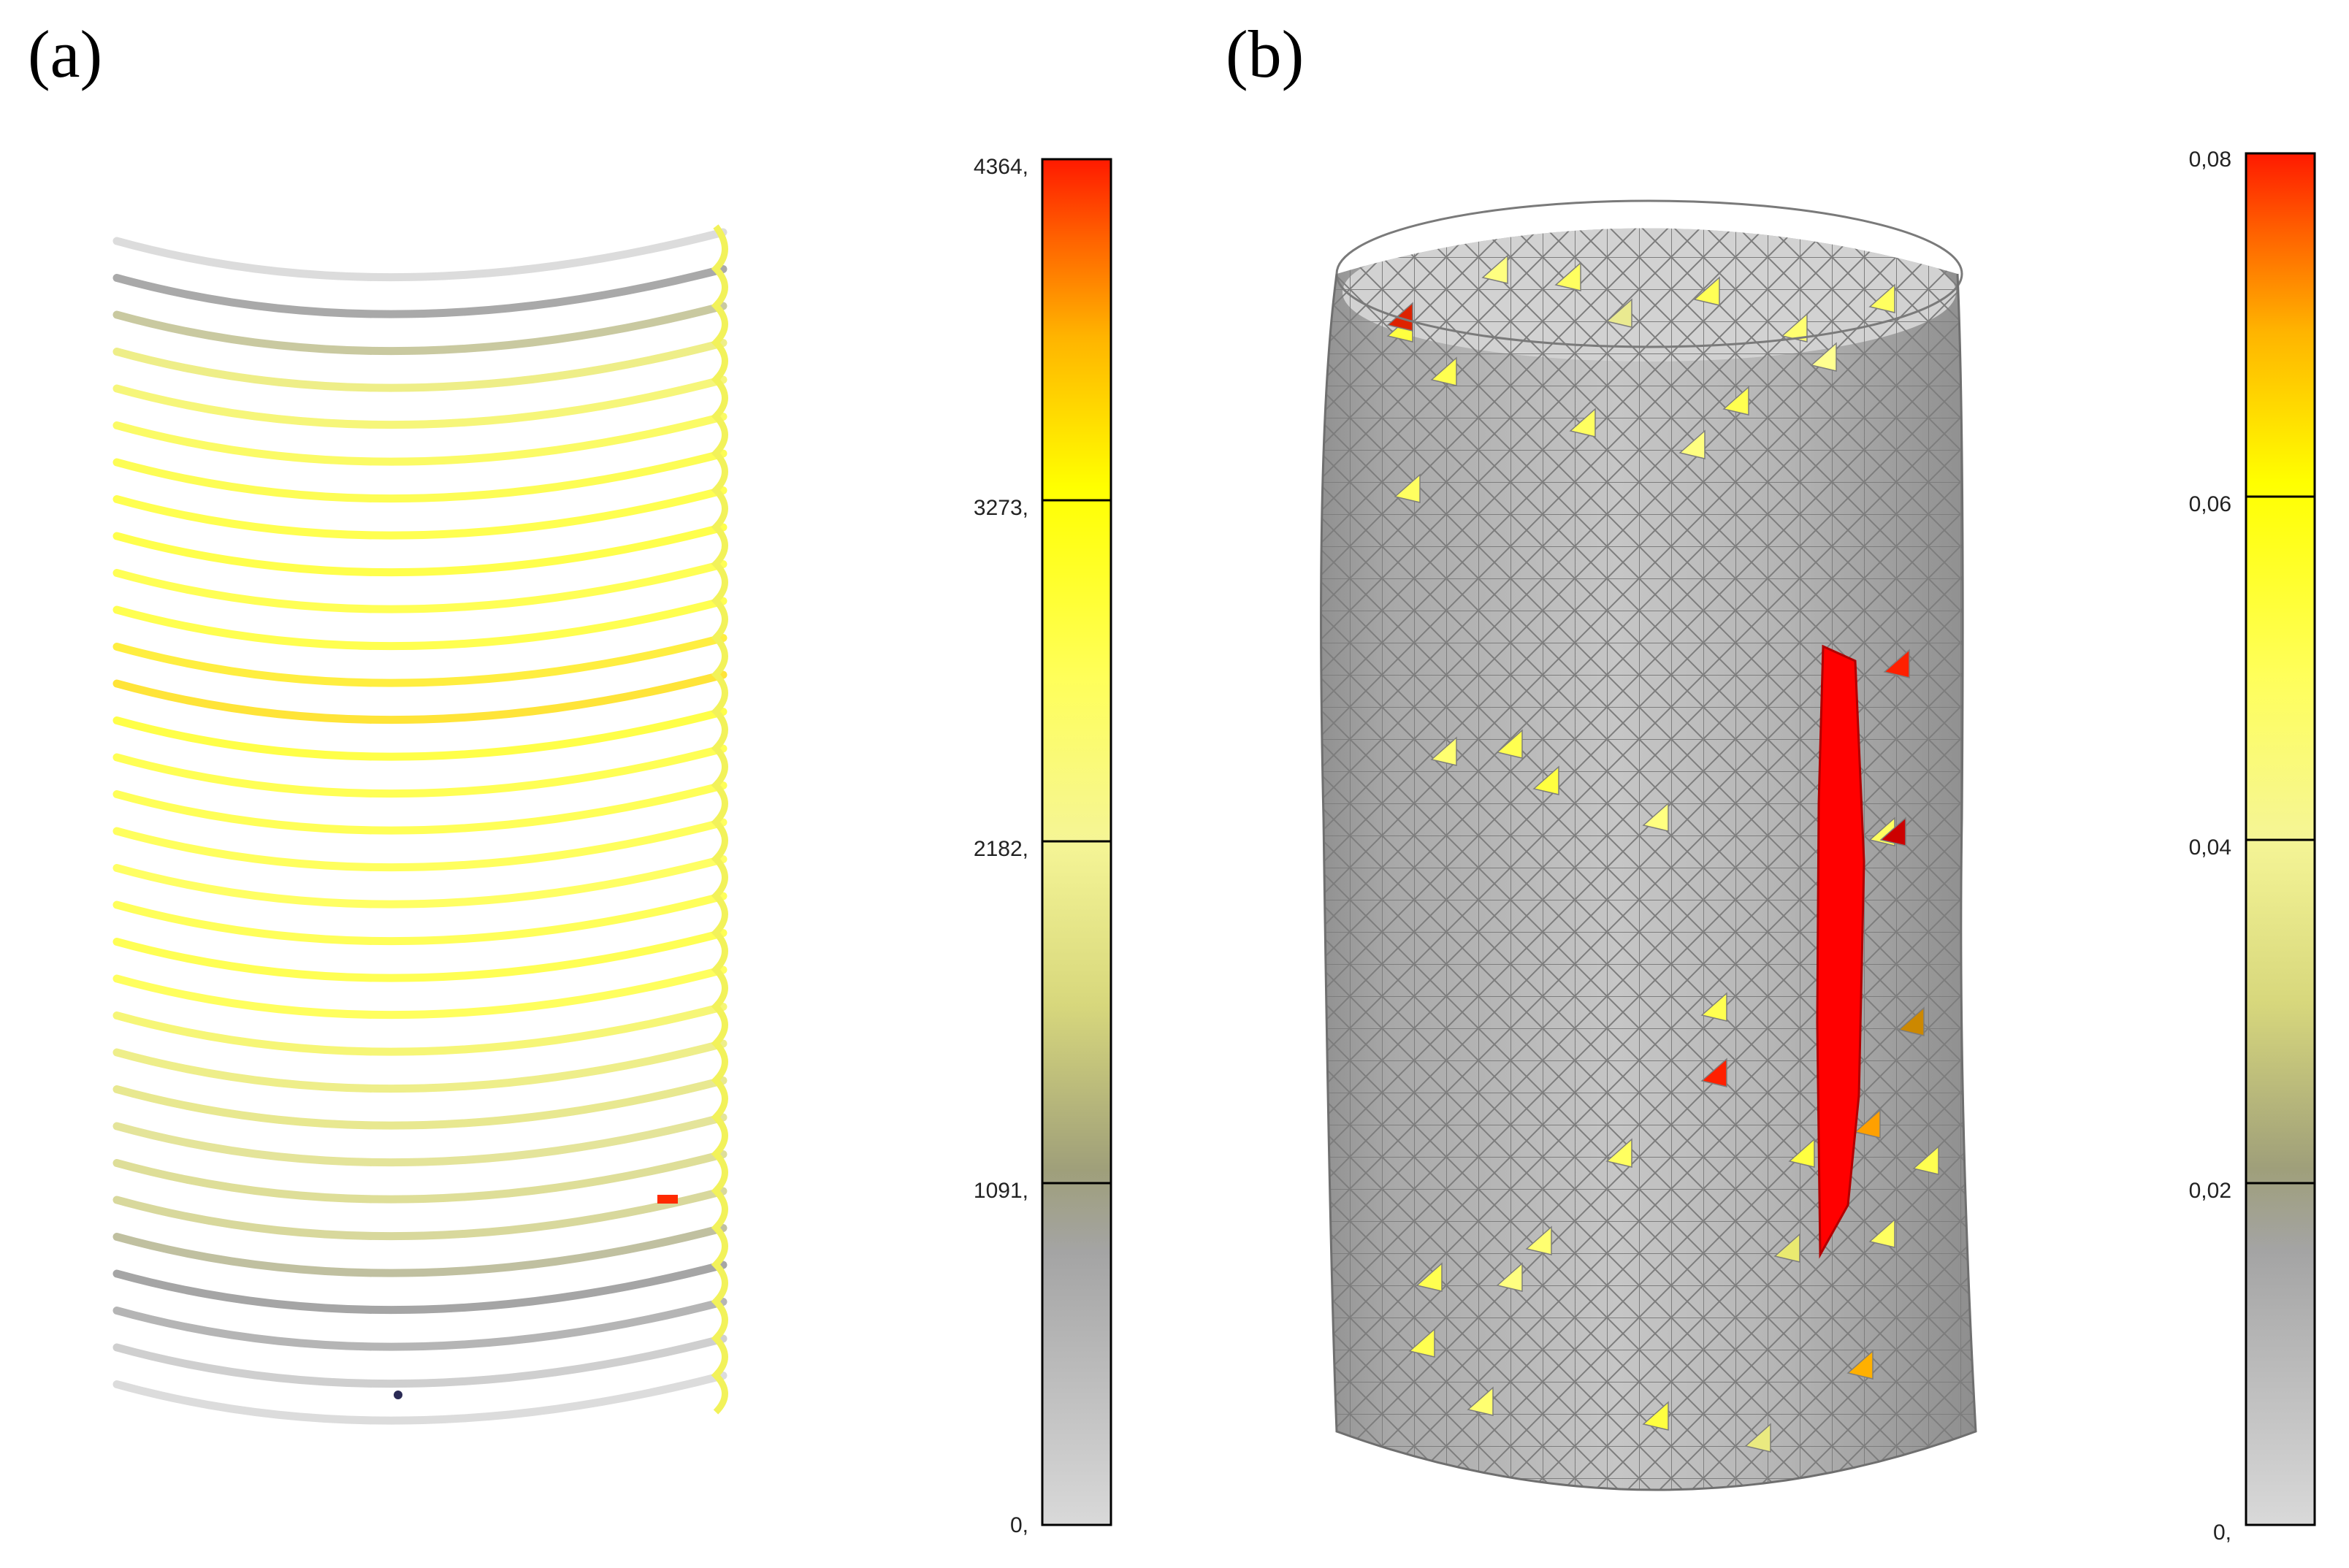  Describe the element at coordinates (2252, 846) in the screenshot. I see `colorbar-b: 0,08 0,06 0,04 0,02 0,` at that location.